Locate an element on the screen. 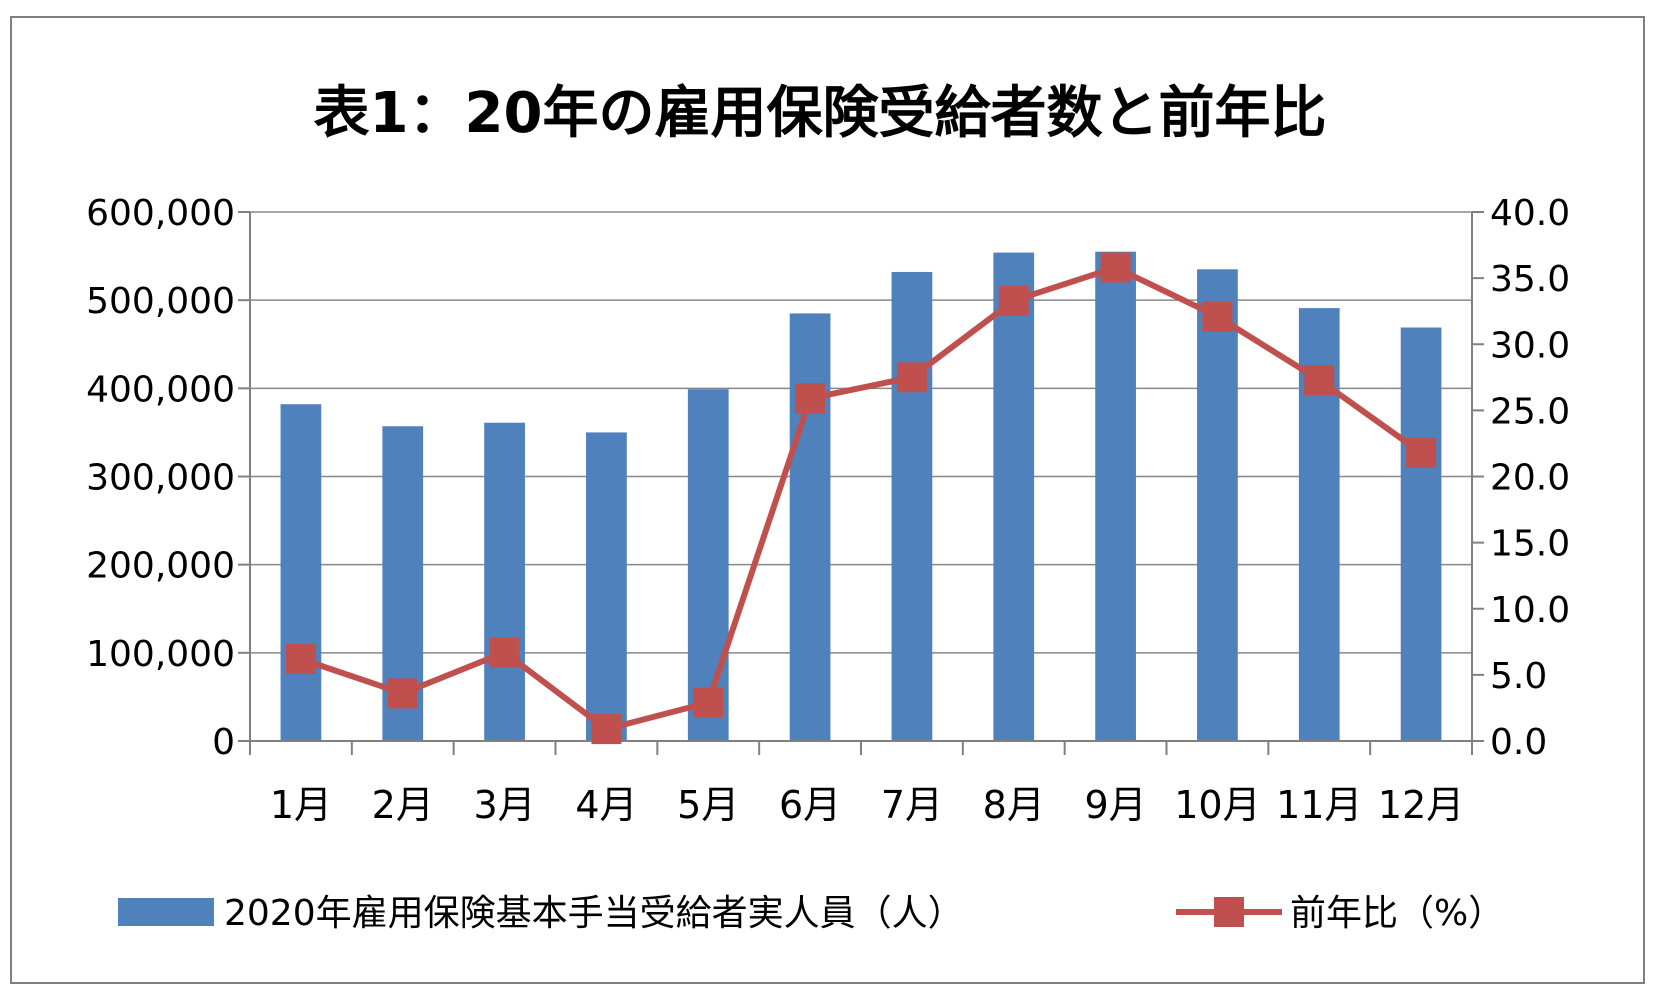 This screenshot has height=1000, width=1658. right-axis-ticks: 0.0 5.0 10.0 15.0 20.0 25.0 30.0 35.0 40.0 is located at coordinates (1530, 478).